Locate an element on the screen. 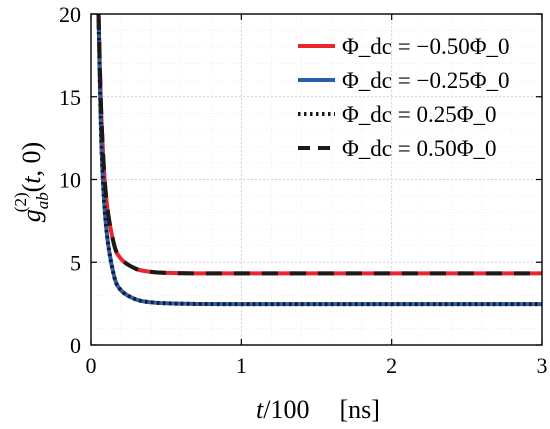 This screenshot has width=550, height=429. legend-entry-4: Φ_dc = 0.50Φ_0 is located at coordinates (419, 148).